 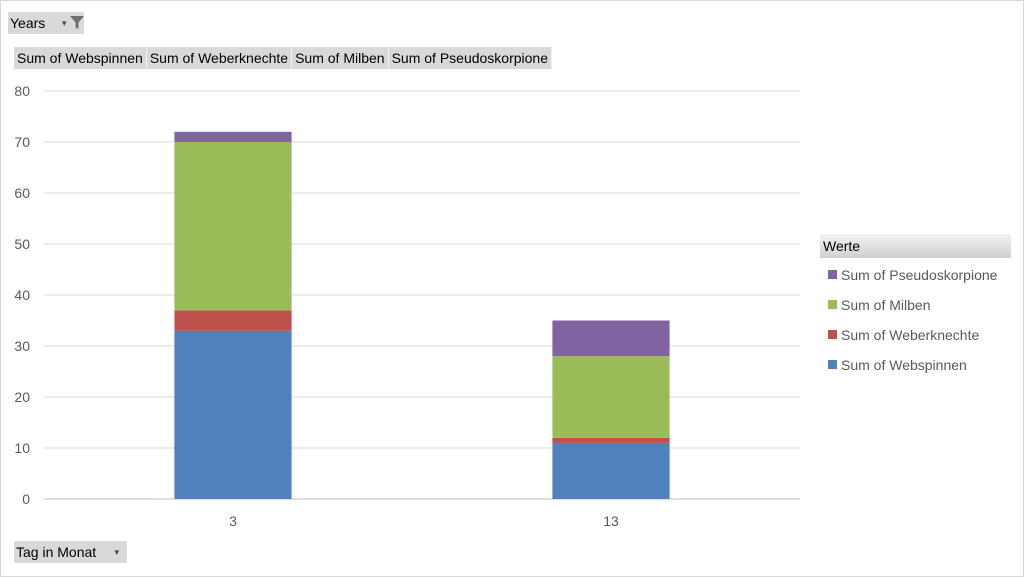 What do you see at coordinates (904, 365) in the screenshot?
I see `legend-label: Sum of Webspinnen` at bounding box center [904, 365].